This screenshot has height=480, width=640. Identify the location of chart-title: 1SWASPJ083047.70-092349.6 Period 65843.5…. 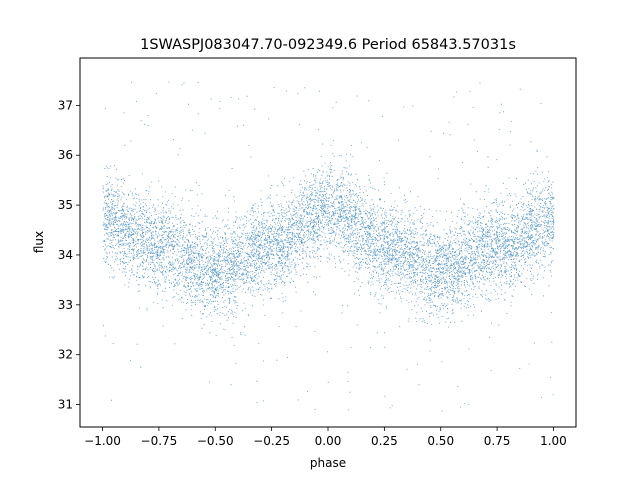
(328, 45).